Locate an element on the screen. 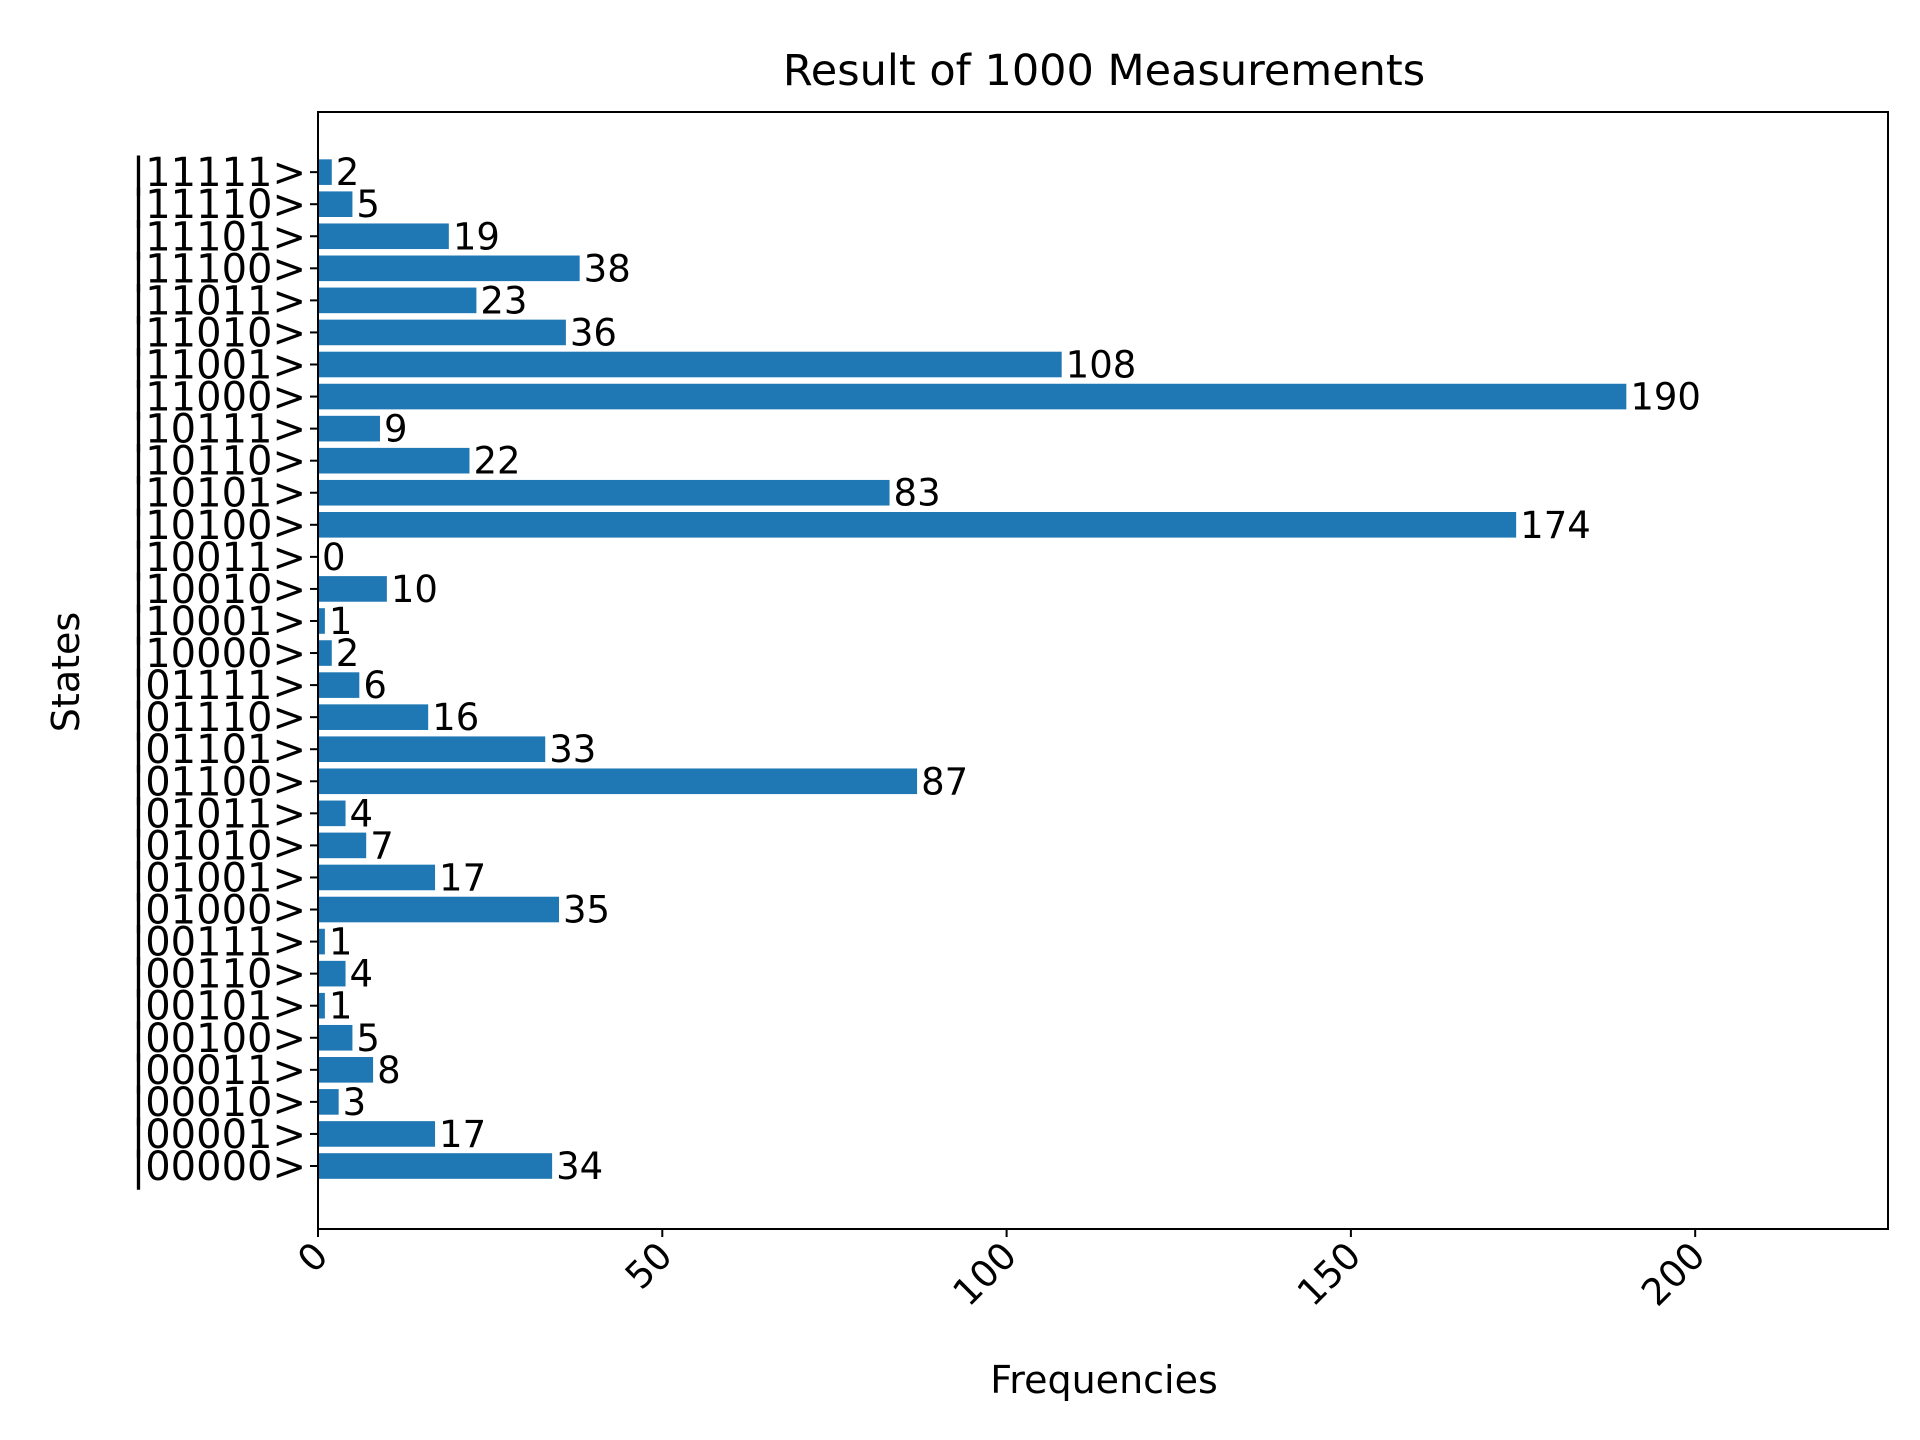  bar-value-label: 34 is located at coordinates (579, 1166).